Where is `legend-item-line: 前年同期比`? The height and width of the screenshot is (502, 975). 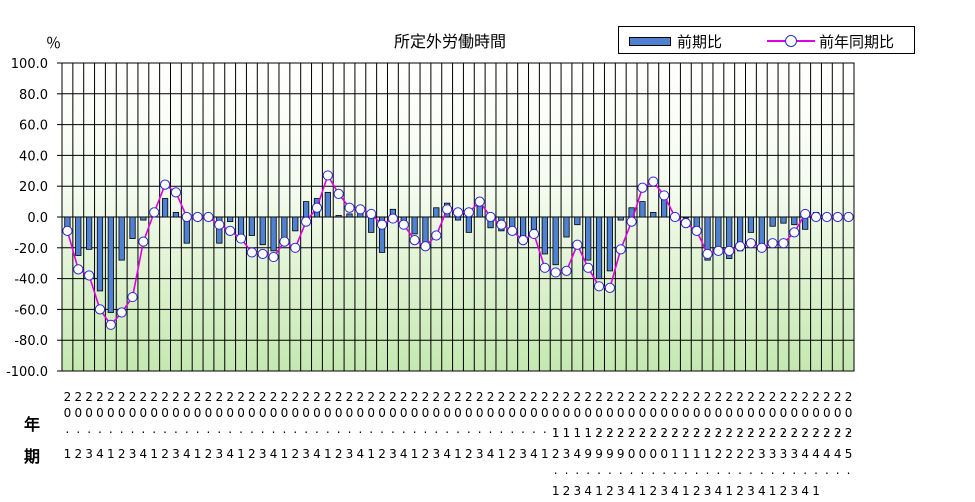
legend-item-line: 前年同期比 is located at coordinates (830, 41).